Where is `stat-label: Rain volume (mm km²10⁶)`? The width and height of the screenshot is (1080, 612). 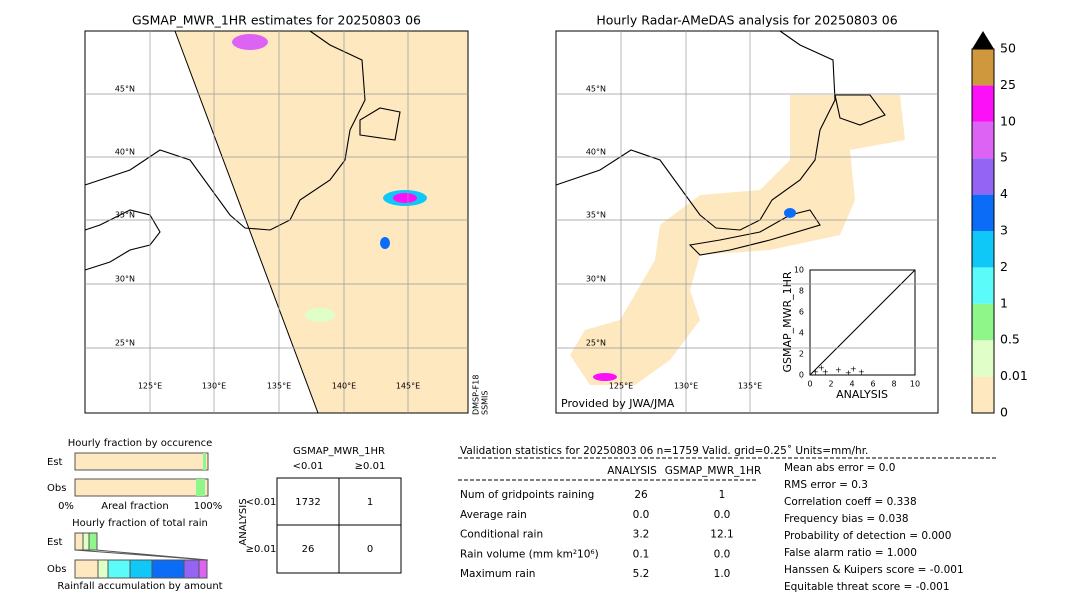
stat-label: Rain volume (mm km²10⁶) is located at coordinates (529, 554).